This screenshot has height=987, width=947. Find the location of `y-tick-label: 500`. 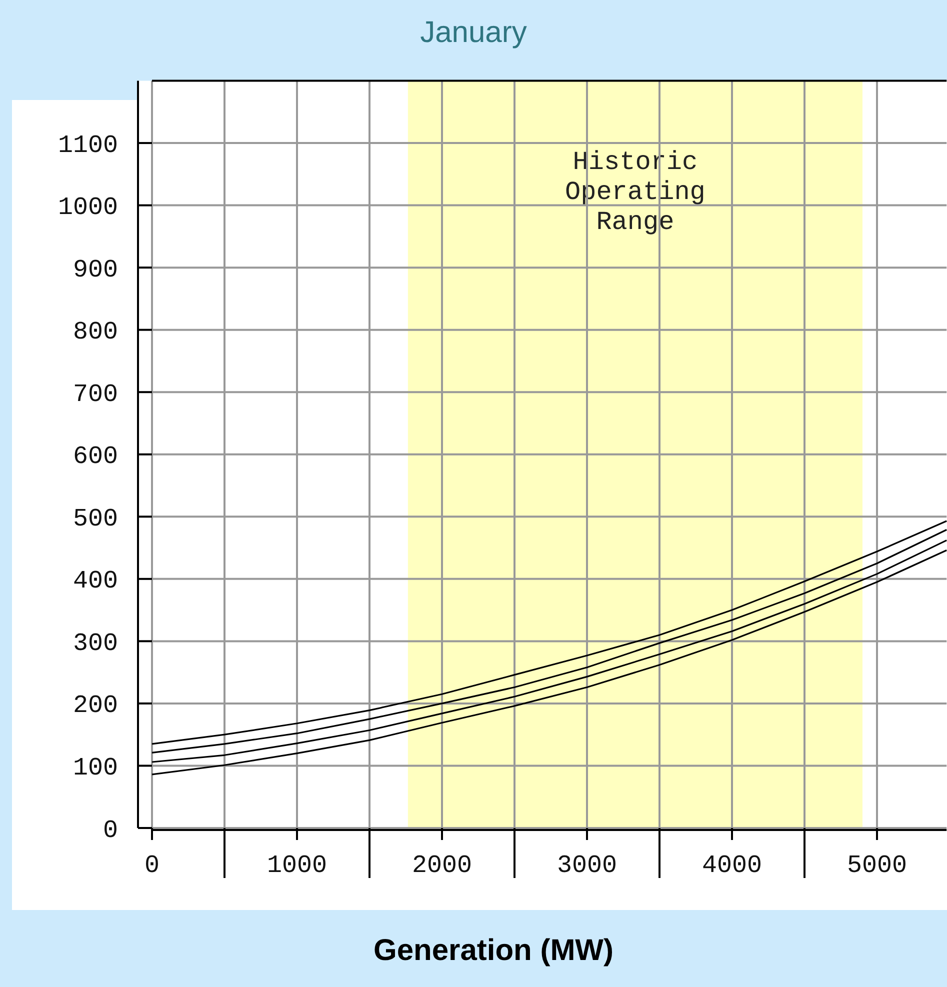

y-tick-label: 500 is located at coordinates (95, 519).